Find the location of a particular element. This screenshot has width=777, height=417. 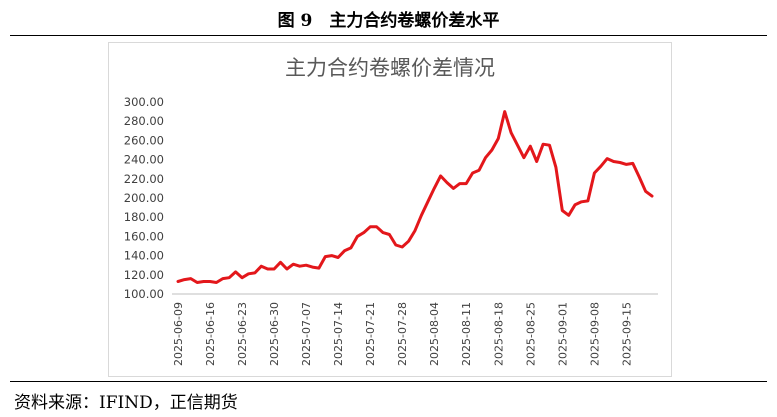

x-tick-label: 2025-09-08 is located at coordinates (594, 334).